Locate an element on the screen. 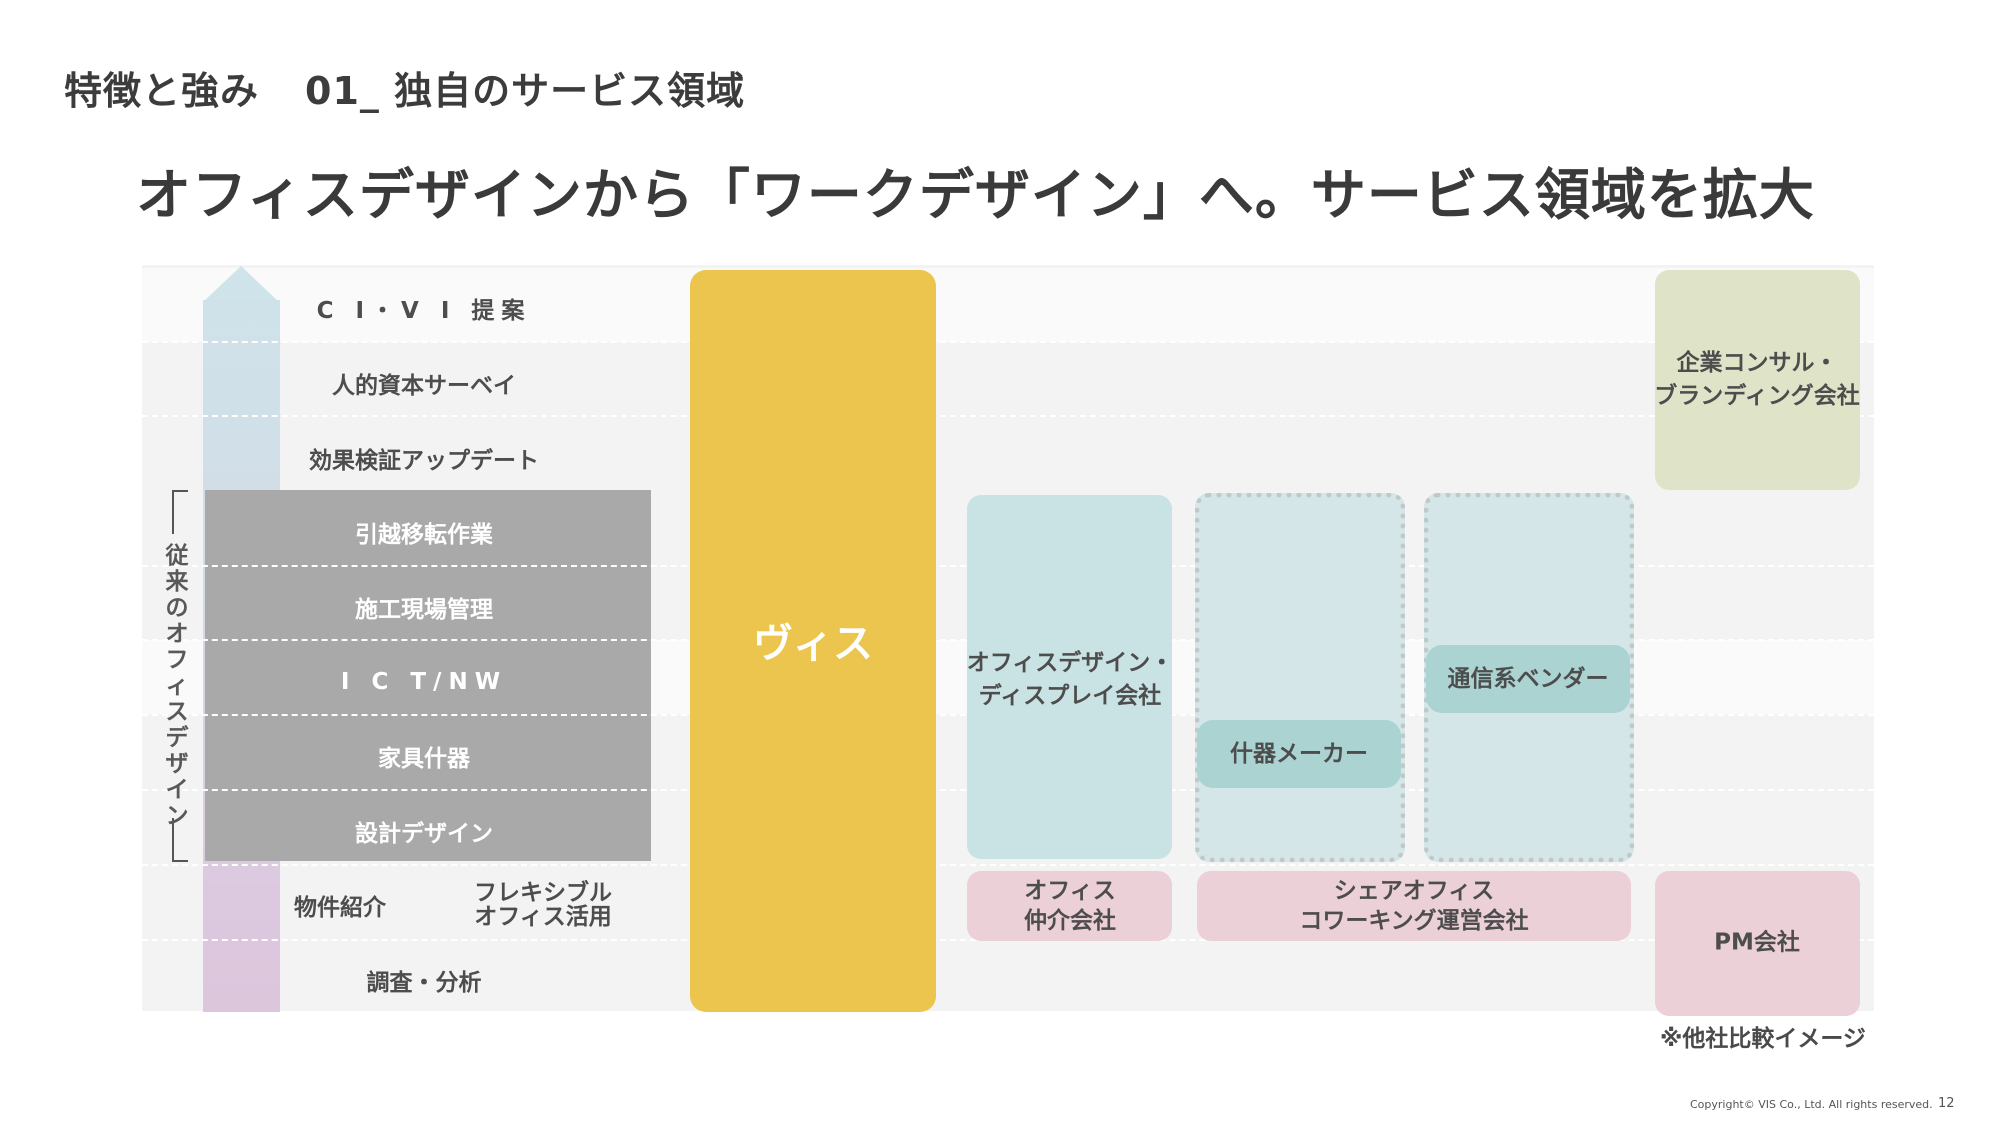 The width and height of the screenshot is (2000, 1132). office-design-box is located at coordinates (1069, 677).